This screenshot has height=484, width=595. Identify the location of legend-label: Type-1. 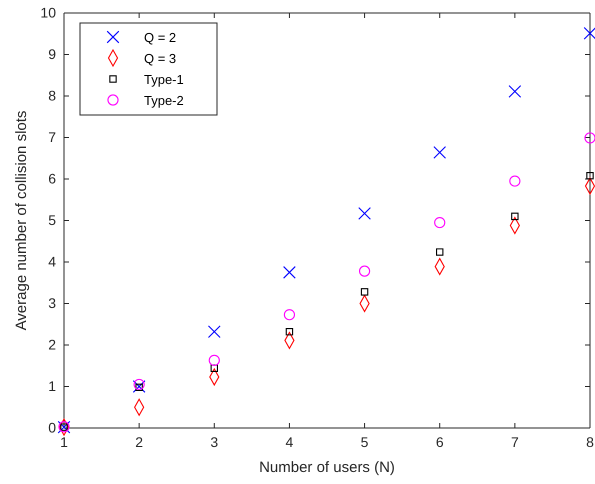
(164, 79).